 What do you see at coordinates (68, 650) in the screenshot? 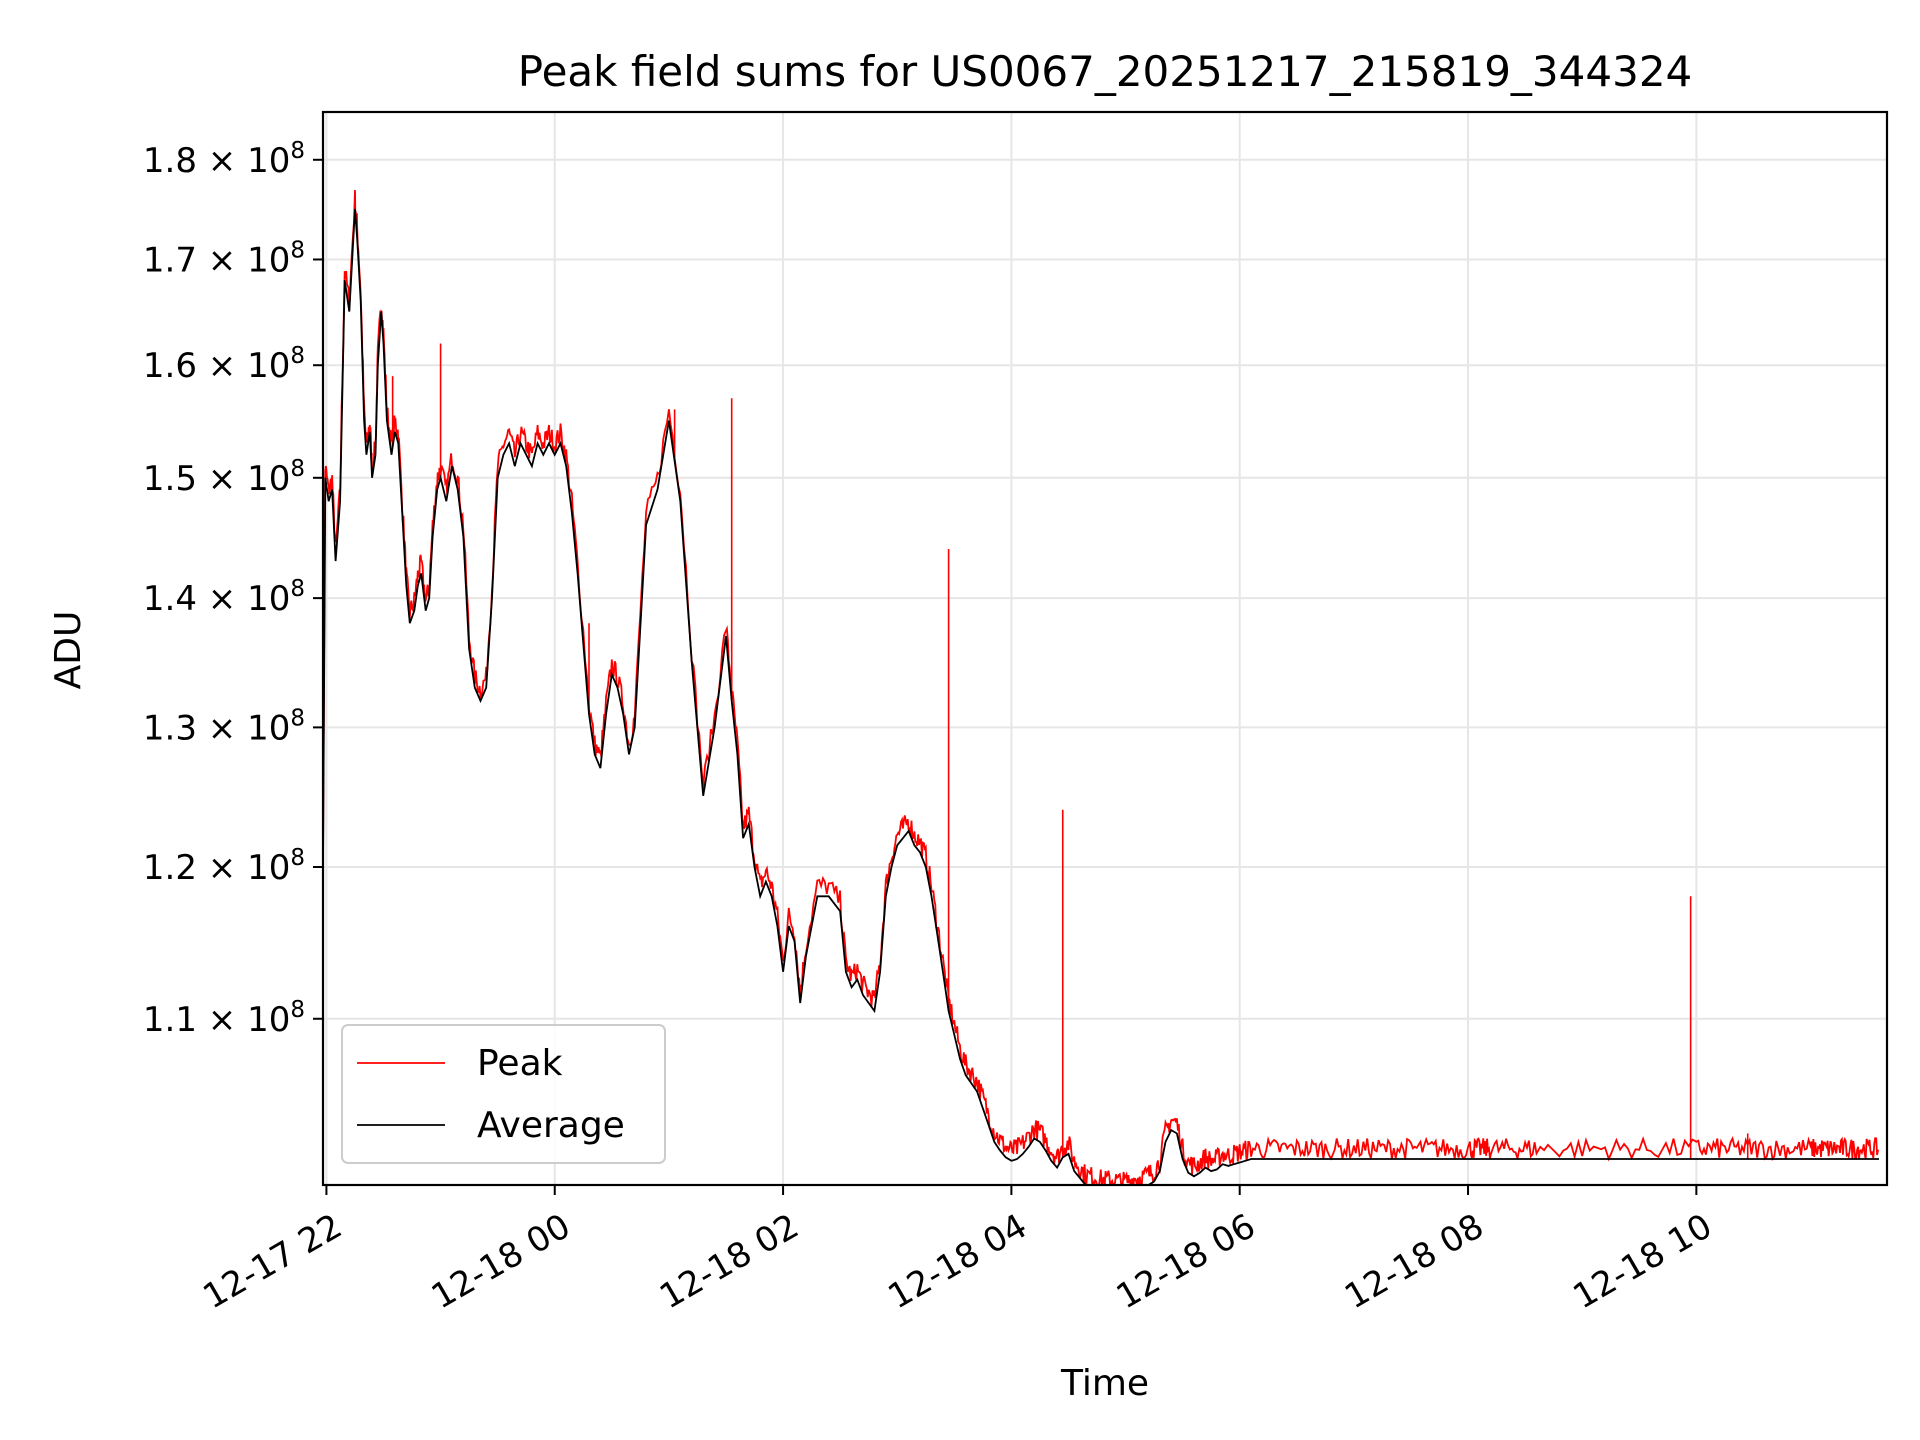
I see `y-axis-label: ADU` at bounding box center [68, 650].